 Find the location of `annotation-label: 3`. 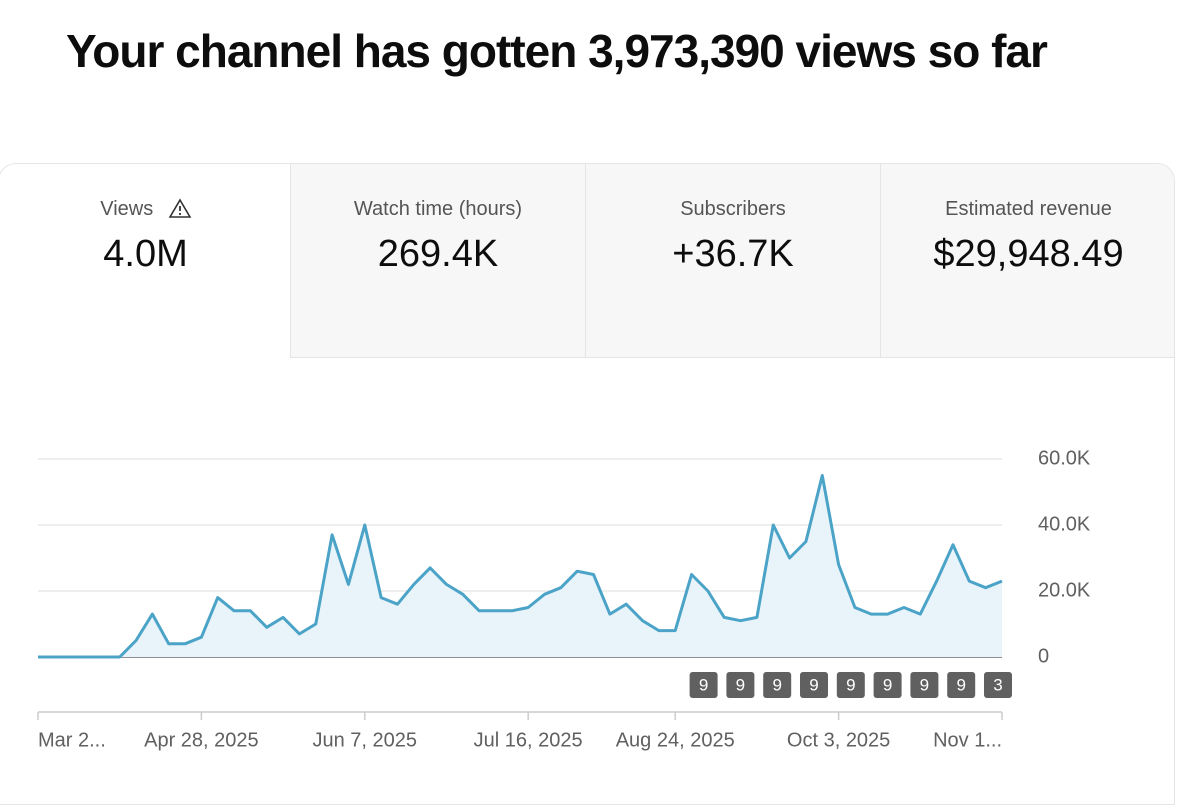

annotation-label: 3 is located at coordinates (997, 684).